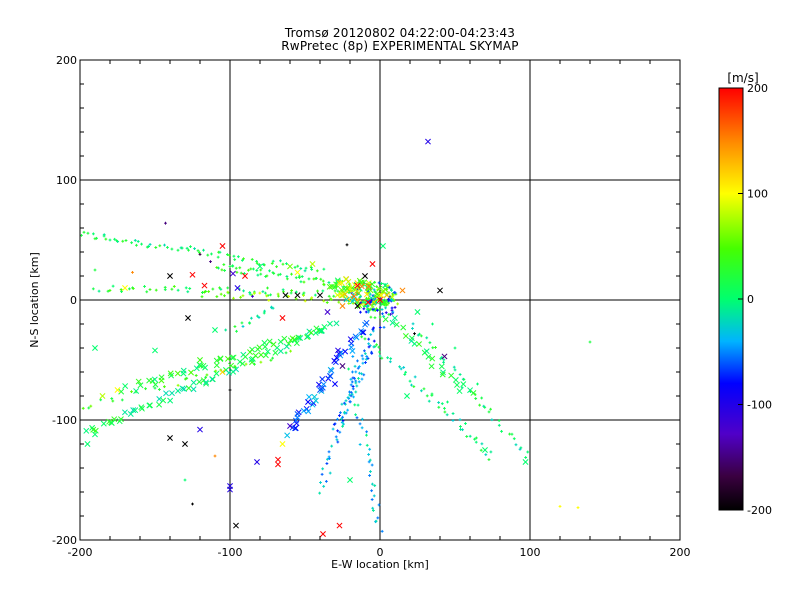 Image resolution: width=800 pixels, height=600 pixels. I want to click on y-axis-label: N-S location [km], so click(34, 300).